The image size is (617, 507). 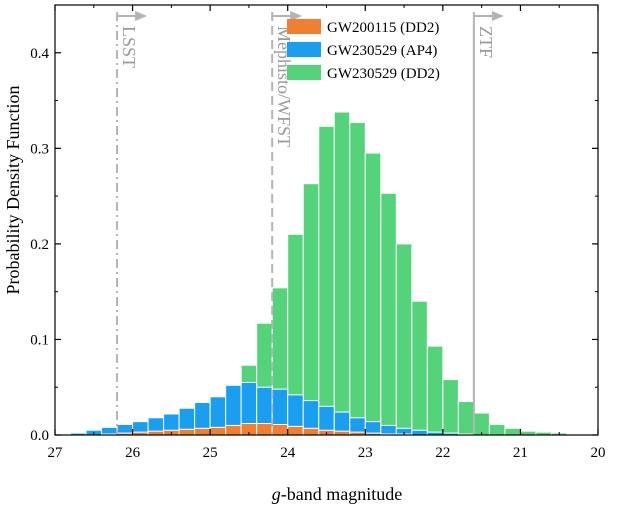 What do you see at coordinates (383, 28) in the screenshot?
I see `legend-label-gw200115-dd2: GW200115 (DD2)` at bounding box center [383, 28].